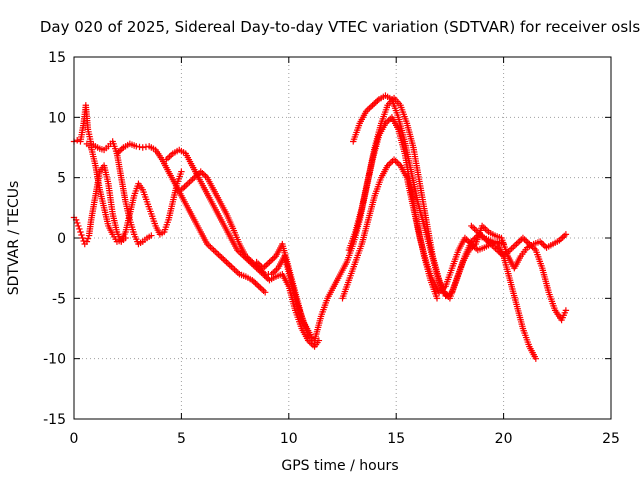  Describe the element at coordinates (504, 439) in the screenshot. I see `x-tick-label: 20` at that location.